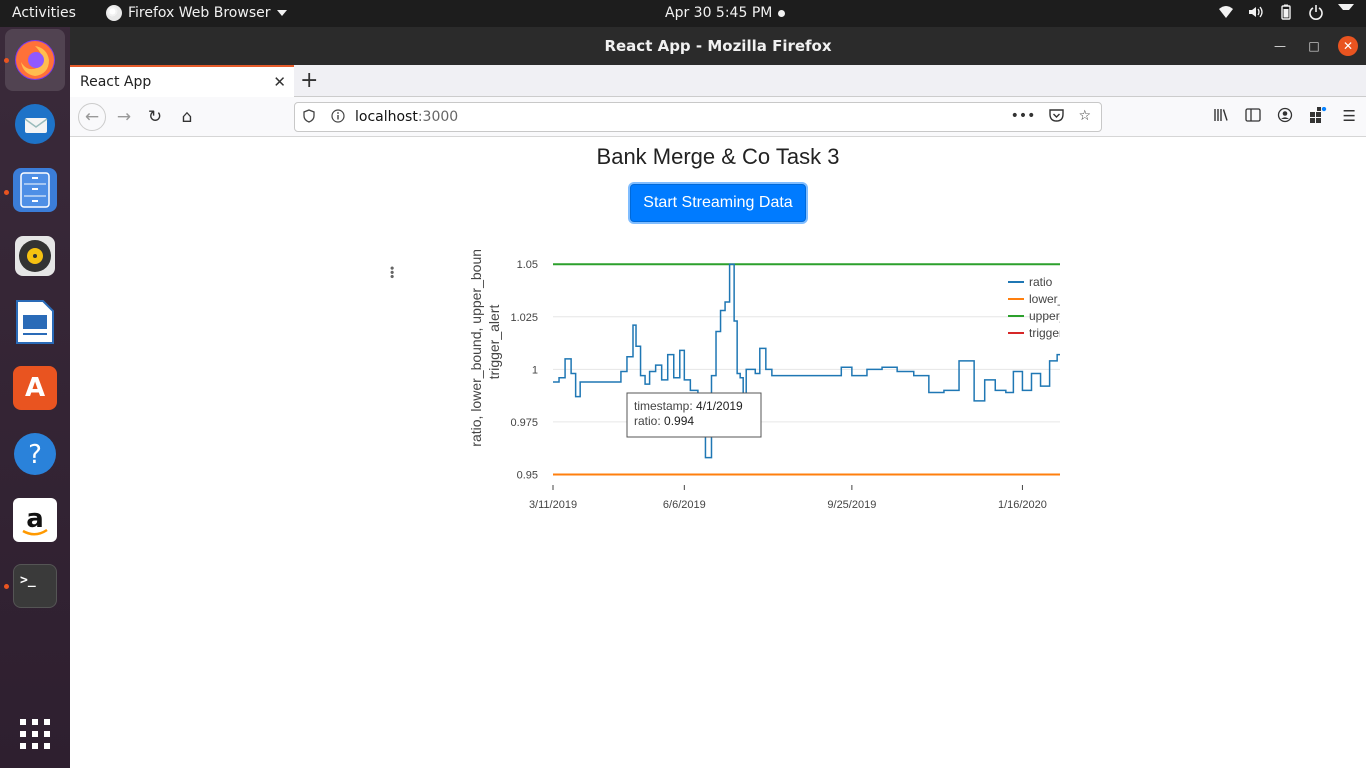 The width and height of the screenshot is (1366, 768). Describe the element at coordinates (1318, 116) in the screenshot. I see `extensions-icon` at that location.